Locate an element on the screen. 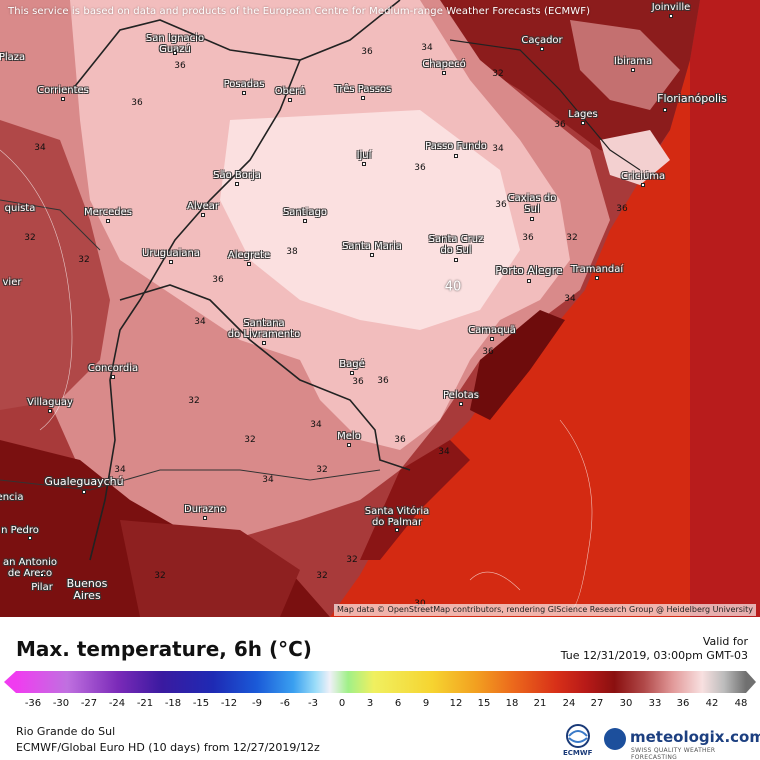  city-label: Lages is located at coordinates (583, 114).